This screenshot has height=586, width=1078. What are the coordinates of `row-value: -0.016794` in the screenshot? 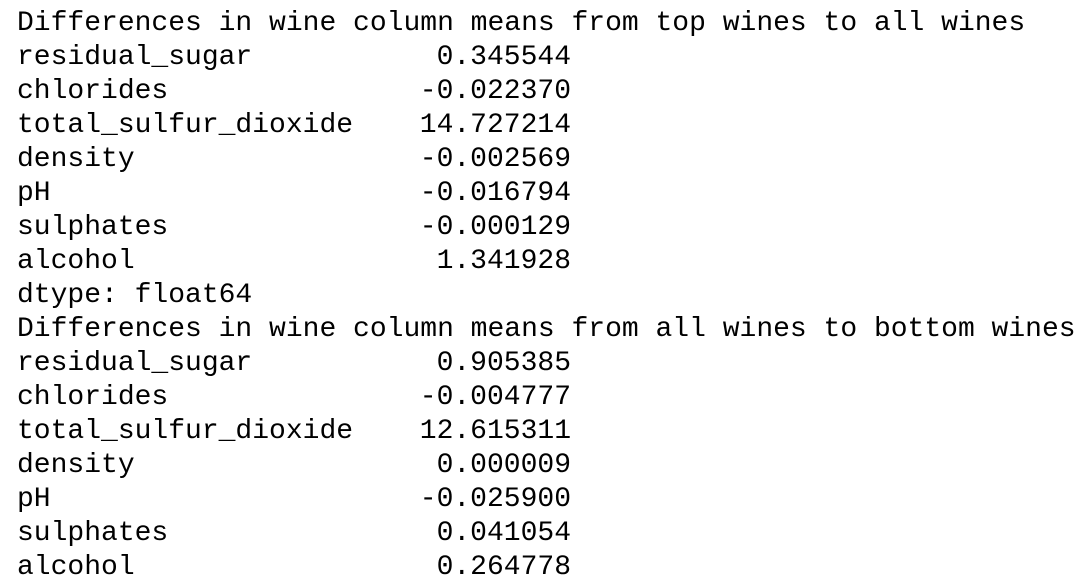 It's located at (495, 193).